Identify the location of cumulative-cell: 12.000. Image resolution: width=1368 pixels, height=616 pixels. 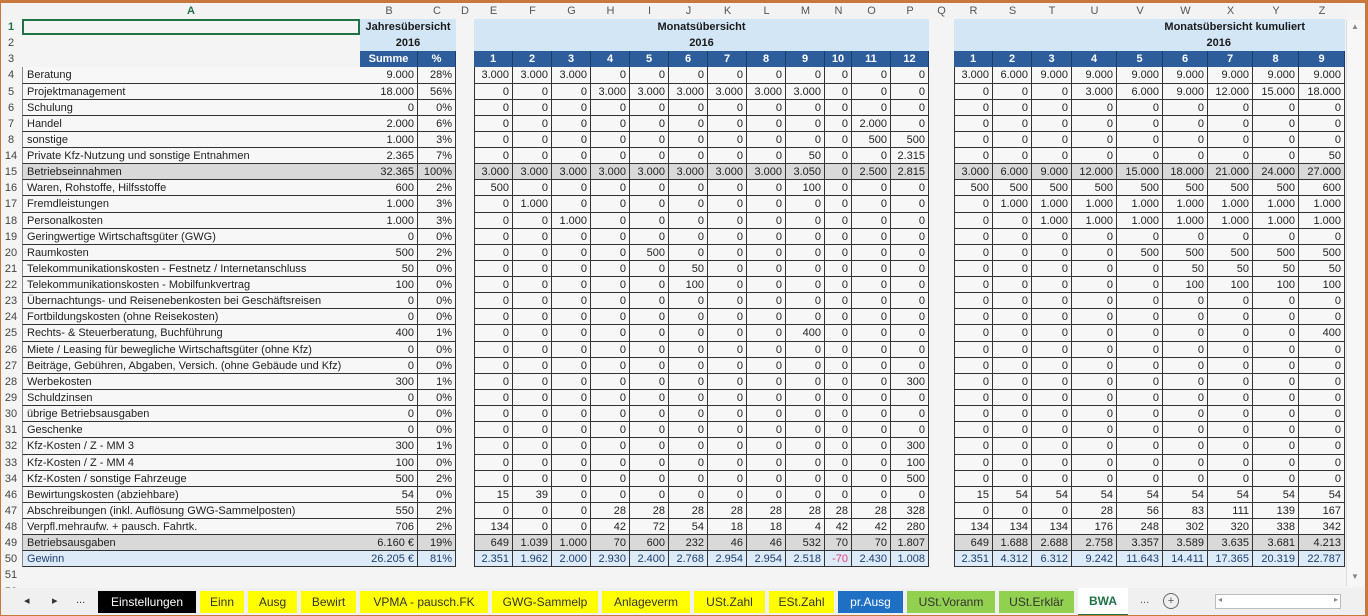
(1230, 91).